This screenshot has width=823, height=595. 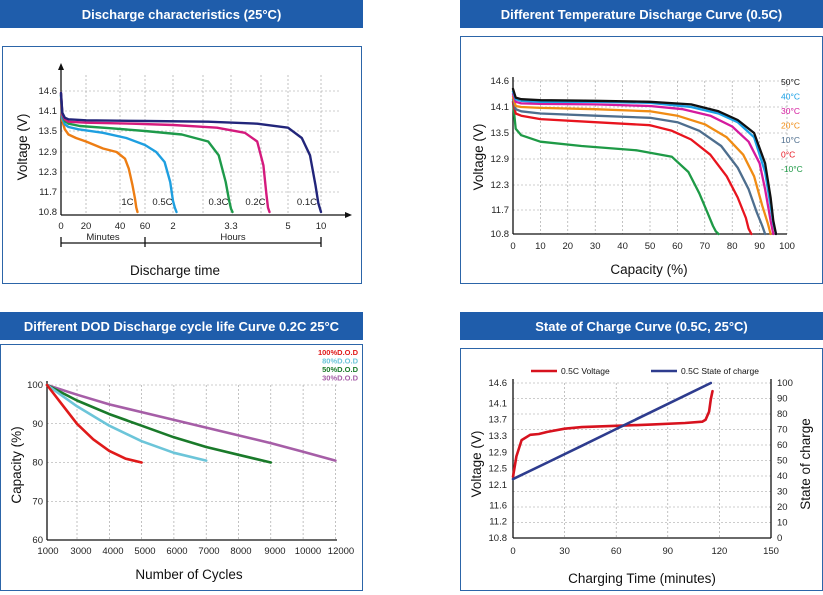 What do you see at coordinates (595, 246) in the screenshot?
I see `x-tick-label: 30` at bounding box center [595, 246].